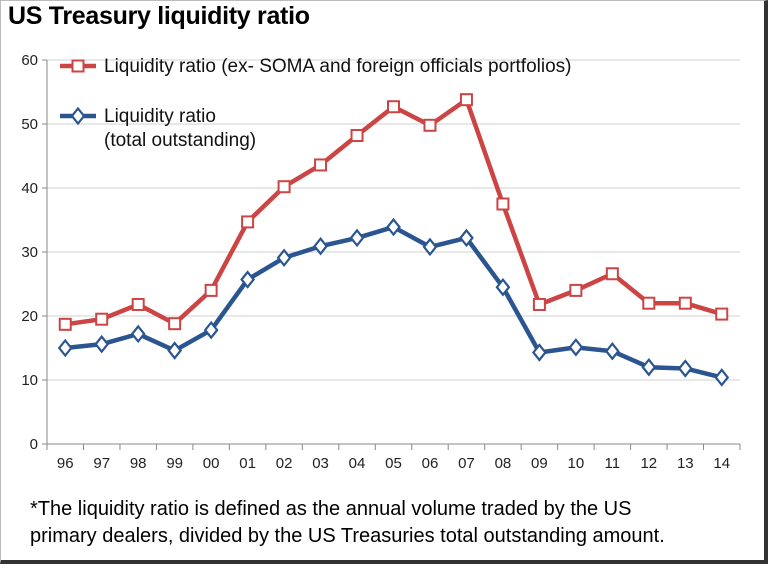 Image resolution: width=772 pixels, height=568 pixels. What do you see at coordinates (721, 463) in the screenshot?
I see `x-tick-label: 14` at bounding box center [721, 463].